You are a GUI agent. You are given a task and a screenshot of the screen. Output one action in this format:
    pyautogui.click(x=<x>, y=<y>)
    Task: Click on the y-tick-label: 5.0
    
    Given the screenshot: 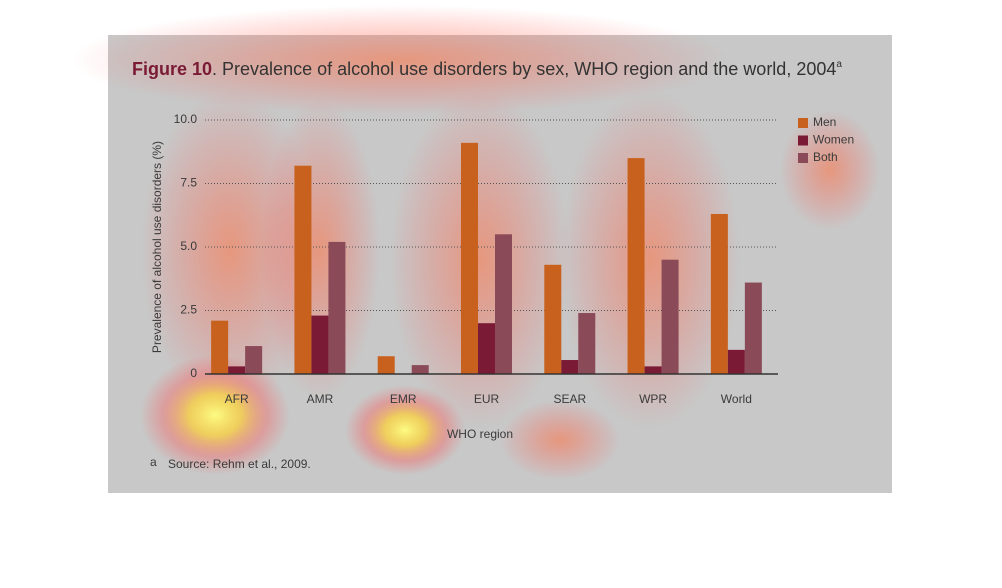 What is the action you would take?
    pyautogui.click(x=188, y=246)
    